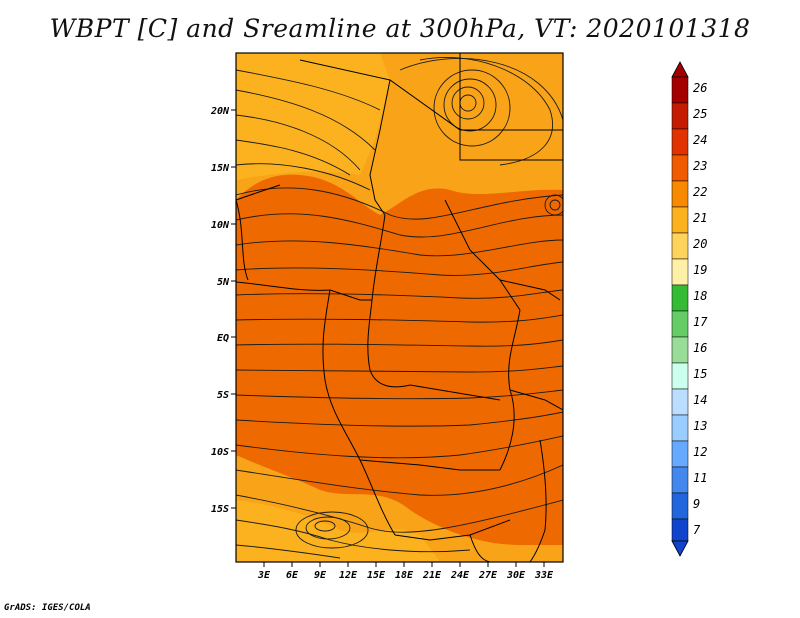 The height and width of the screenshot is (618, 800). What do you see at coordinates (223, 310) in the screenshot?
I see `latitude-axis: 20N 15N 10N 5N EQ 5S 10S 15S` at bounding box center [223, 310].